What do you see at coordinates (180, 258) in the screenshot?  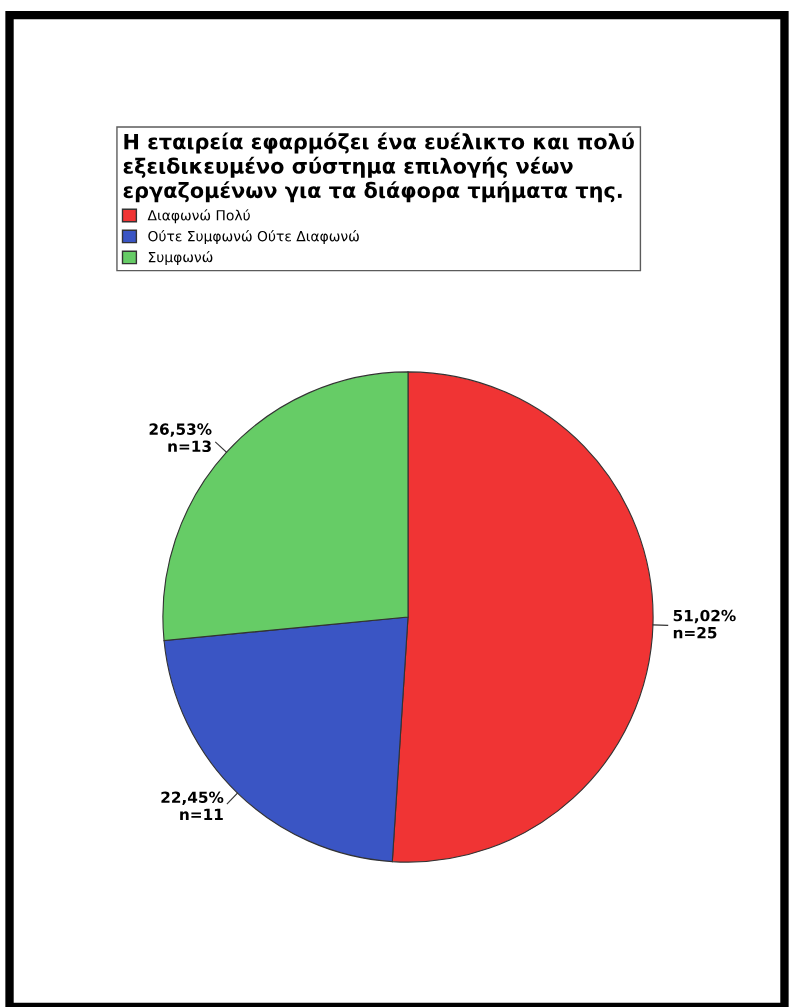 I see `legend-label: Συμφωνώ` at bounding box center [180, 258].